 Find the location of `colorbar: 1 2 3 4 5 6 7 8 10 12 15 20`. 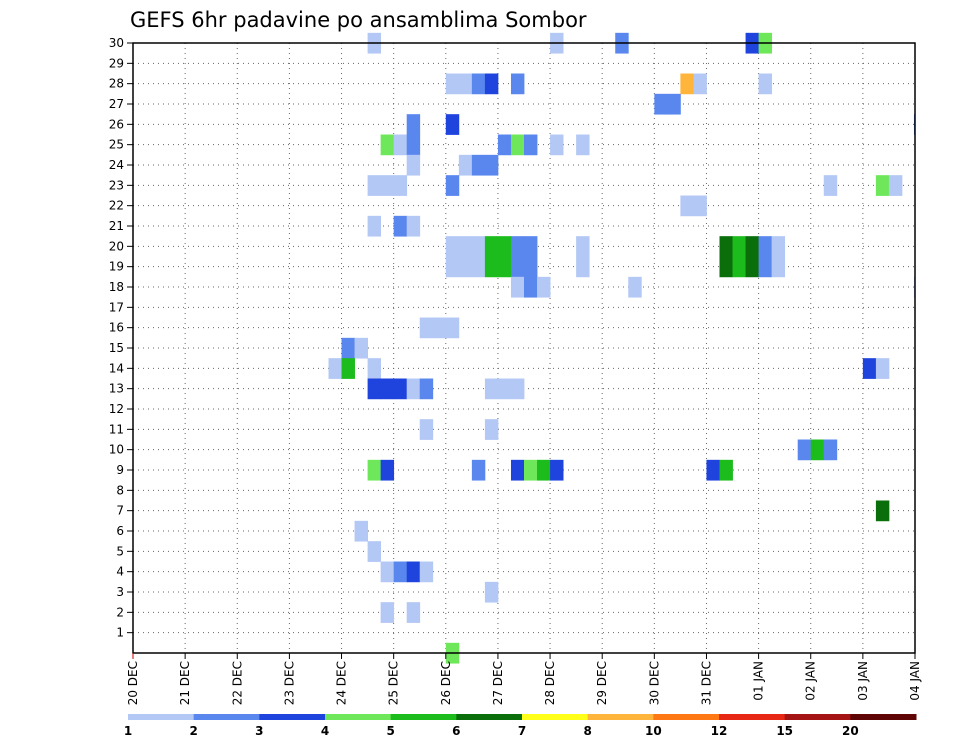

colorbar: 1 2 3 4 5 6 7 8 10 12 15 20 is located at coordinates (520, 726).